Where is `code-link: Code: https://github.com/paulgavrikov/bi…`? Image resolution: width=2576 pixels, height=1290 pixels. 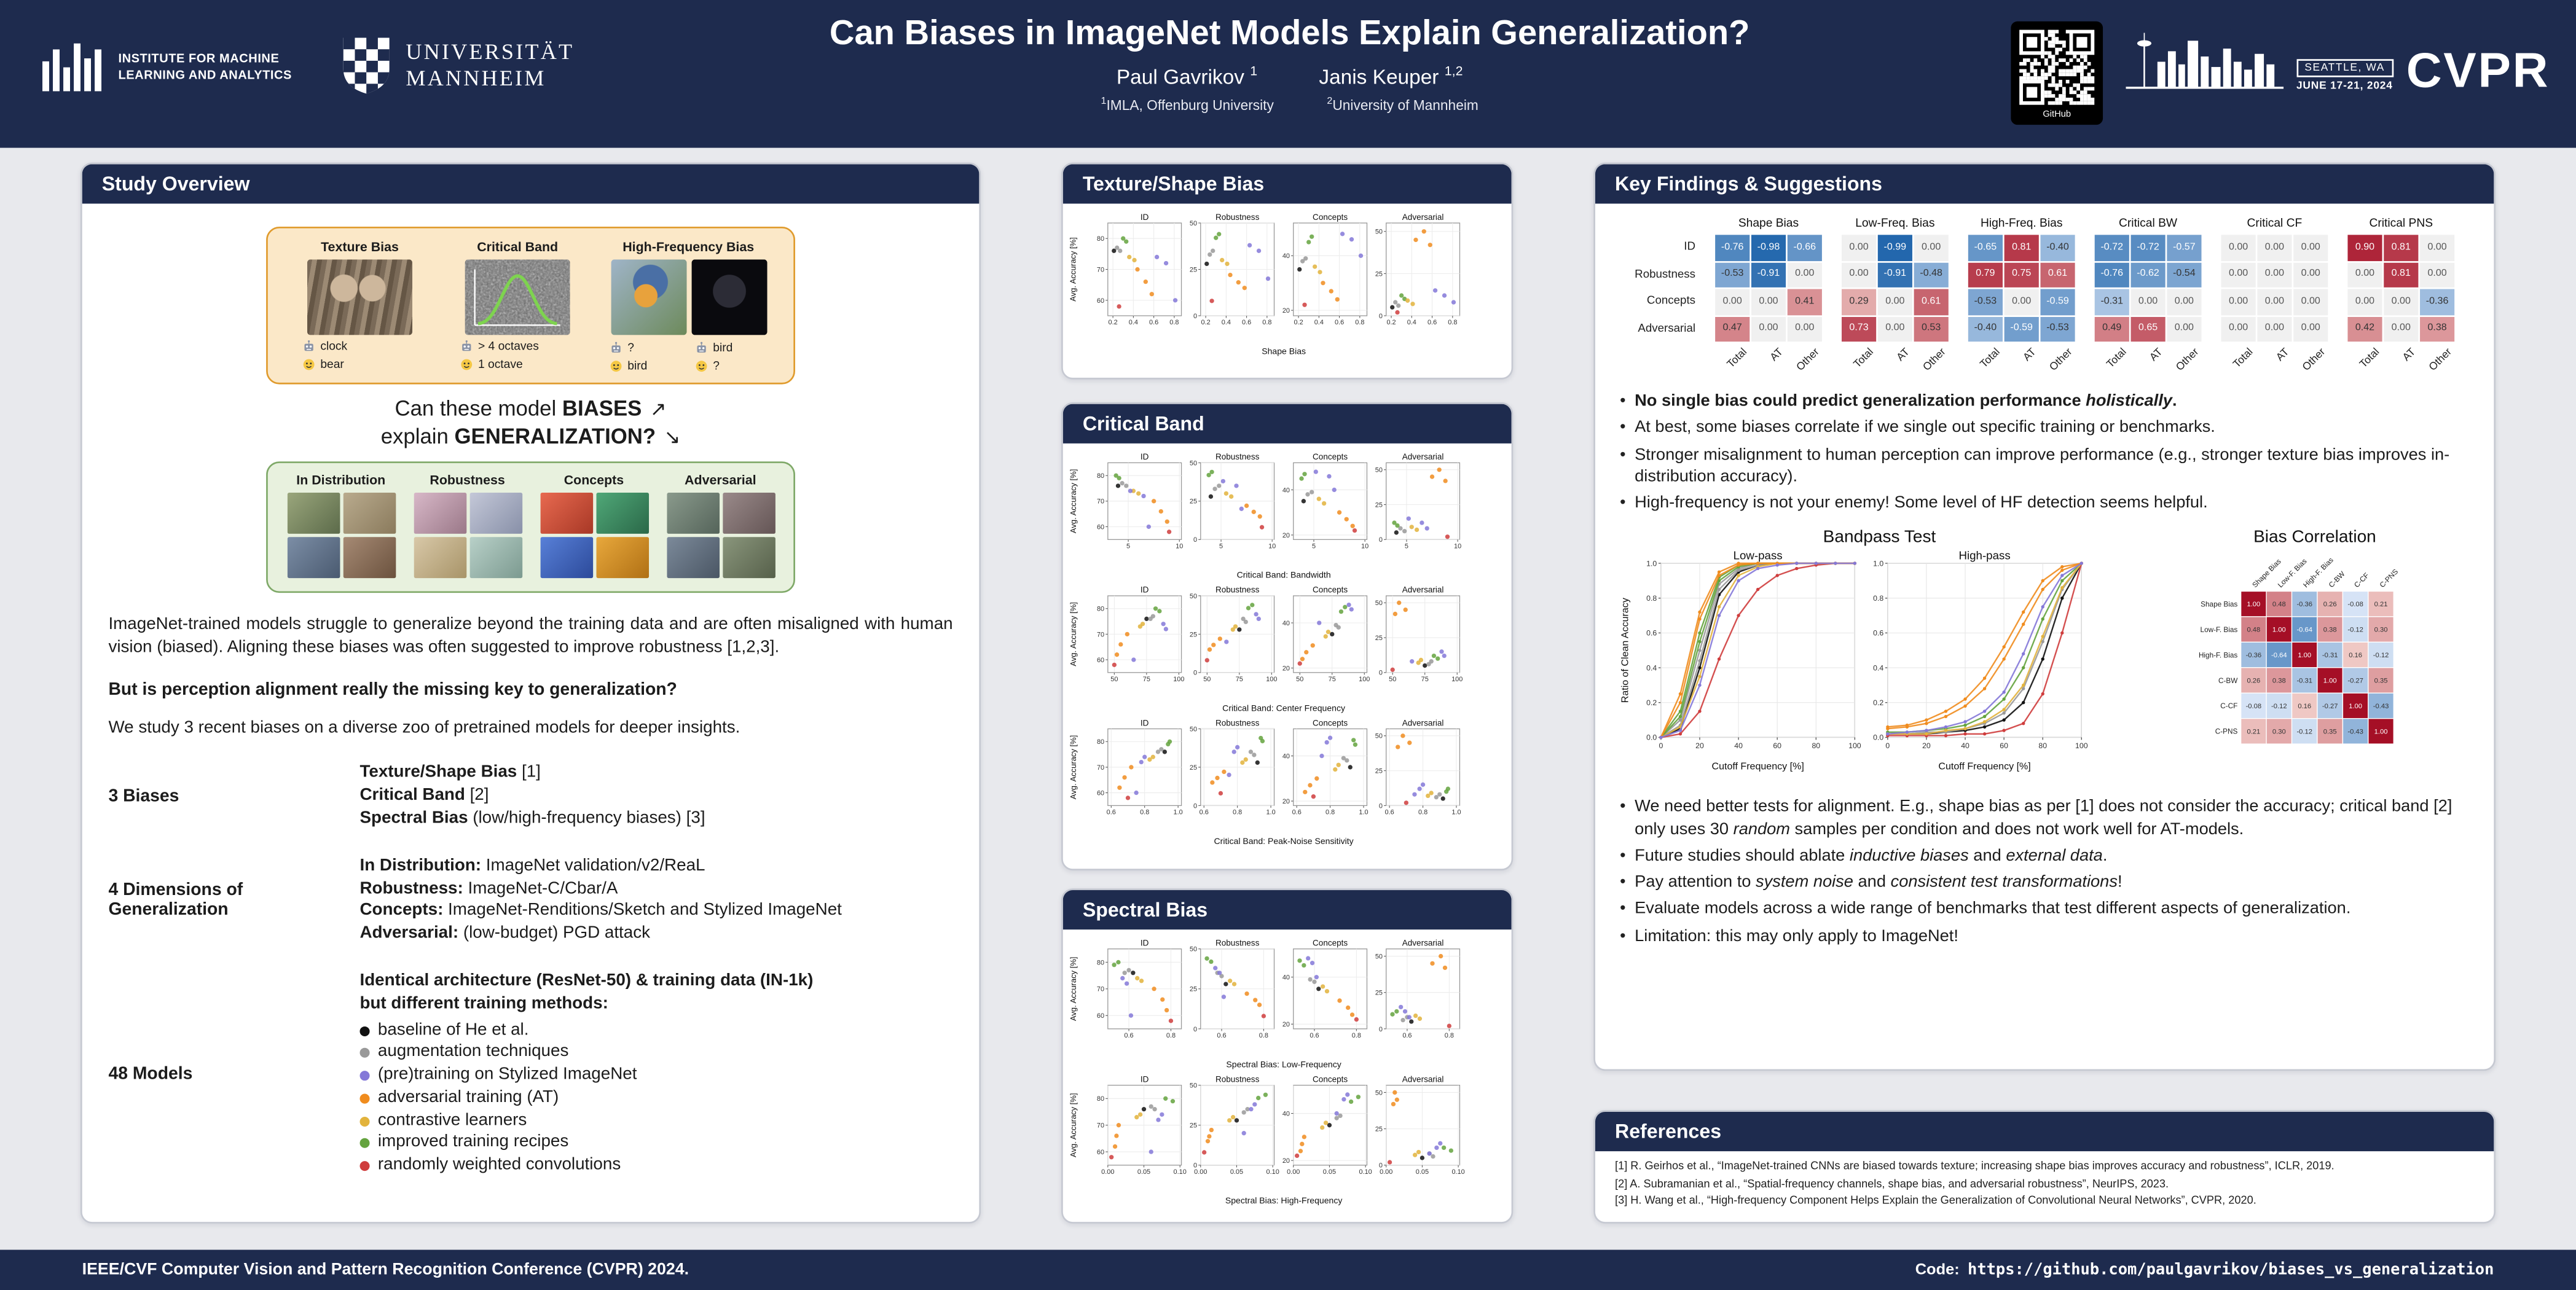 code-link: Code: https://github.com/paulgavrikov/bi… is located at coordinates (2204, 1270).